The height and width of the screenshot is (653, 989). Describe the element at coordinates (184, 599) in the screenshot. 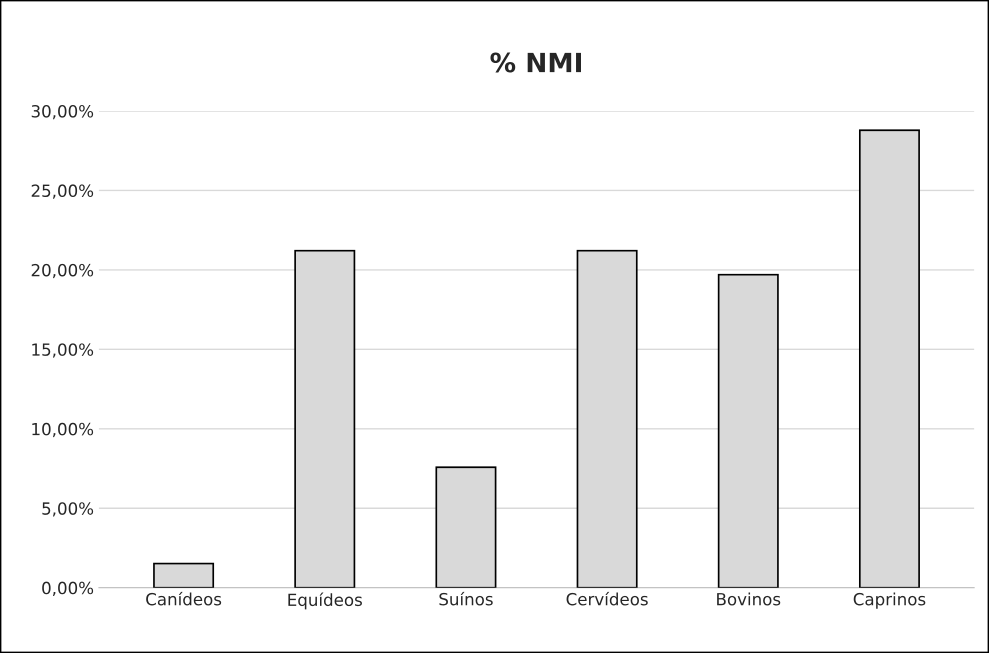

I see `x-tick-label: Canídeos` at that location.